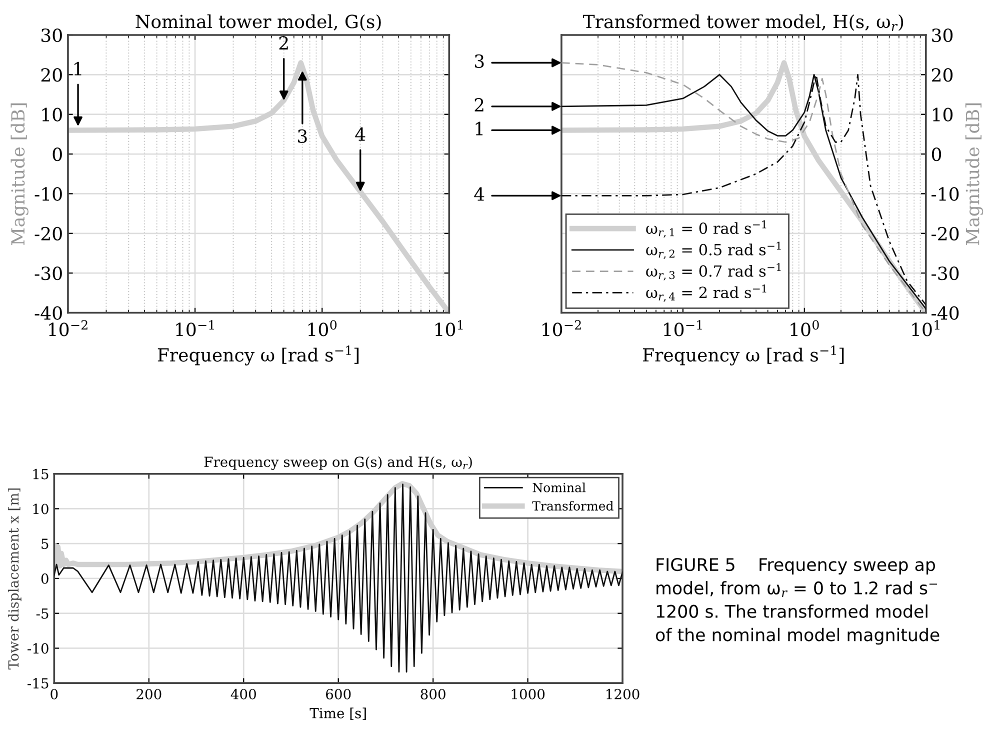 Image resolution: width=985 pixels, height=729 pixels. I want to click on legend-label: ω$_{r,1}$ = 0 rad s$^{−1}$, so click(706, 229).